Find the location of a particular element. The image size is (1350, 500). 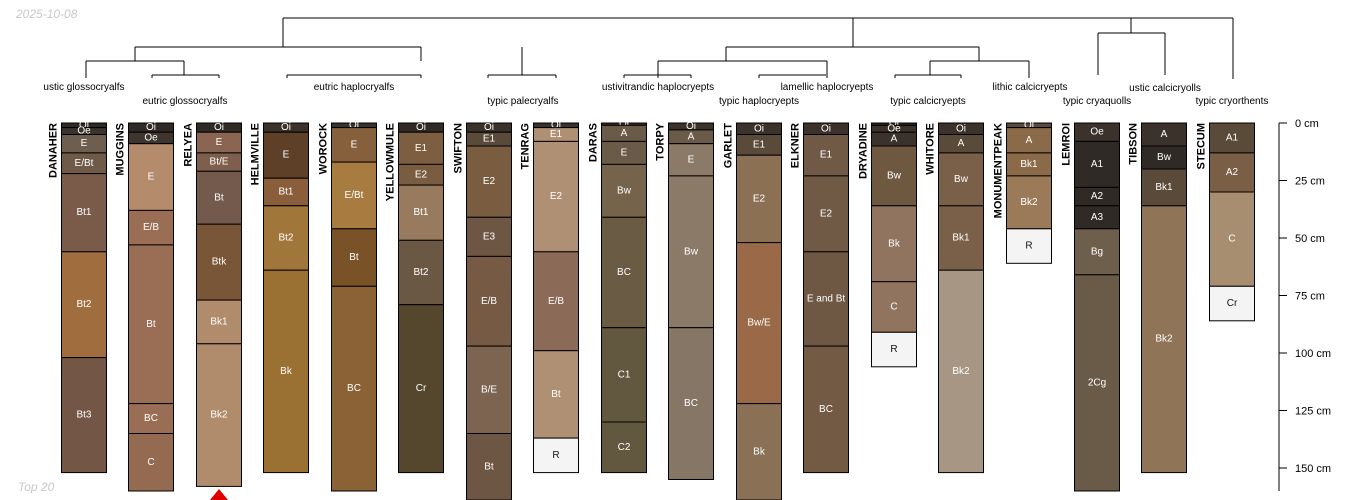

horizon-label: Bt2 is located at coordinates (285, 238).